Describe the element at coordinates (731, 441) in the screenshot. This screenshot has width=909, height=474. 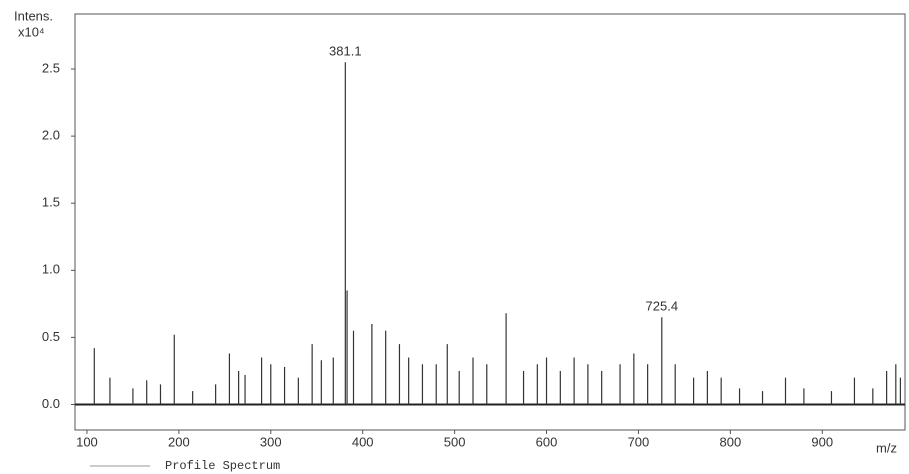
I see `x-tick-label: 800` at that location.